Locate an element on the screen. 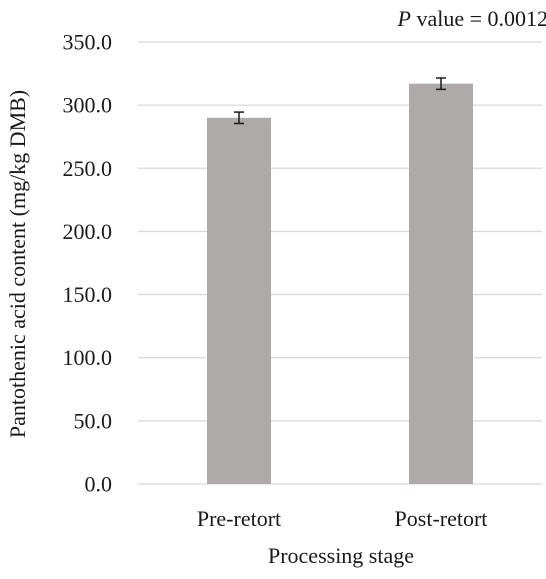  p-value-annotation: P value = 0.0012 is located at coordinates (471, 18).